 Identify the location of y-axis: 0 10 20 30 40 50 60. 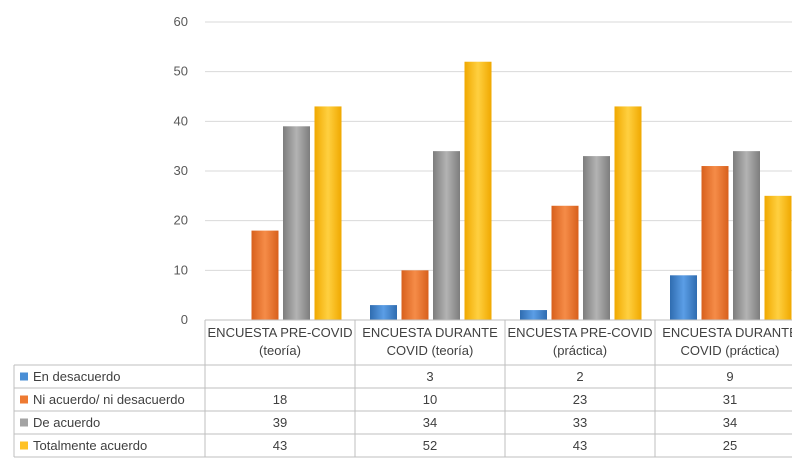
(181, 170).